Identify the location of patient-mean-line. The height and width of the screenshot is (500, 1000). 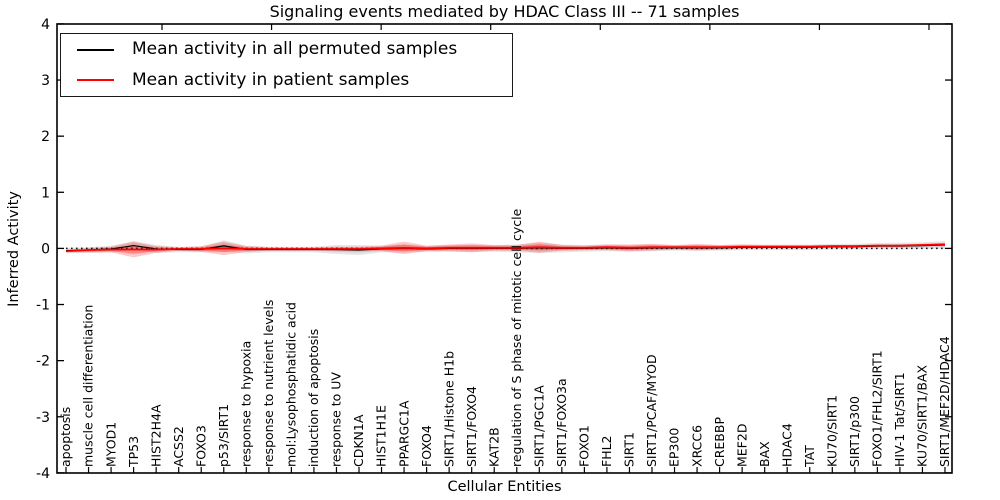
(505, 248).